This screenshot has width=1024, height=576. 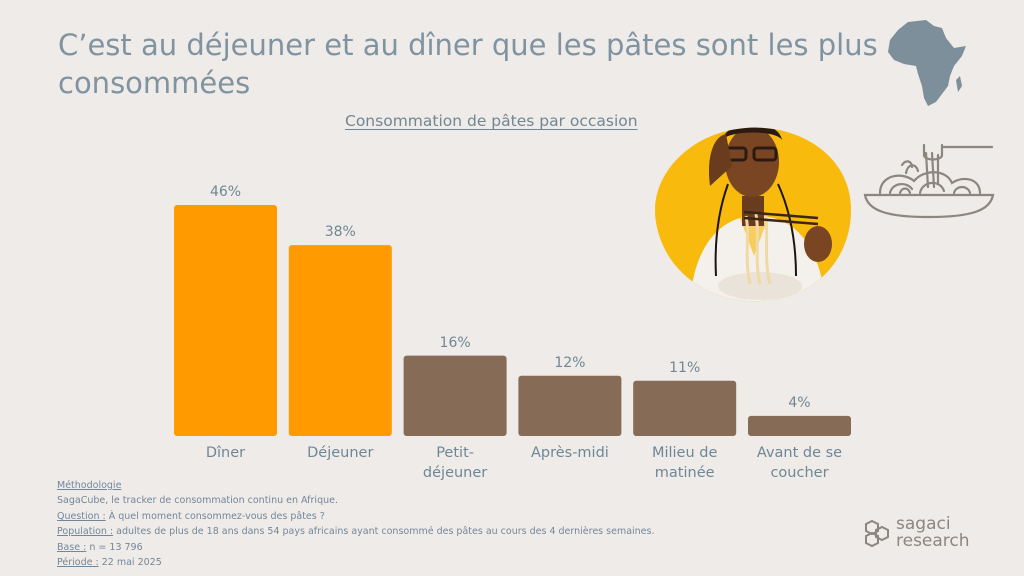 What do you see at coordinates (225, 453) in the screenshot?
I see `category-label-1: Dîner` at bounding box center [225, 453].